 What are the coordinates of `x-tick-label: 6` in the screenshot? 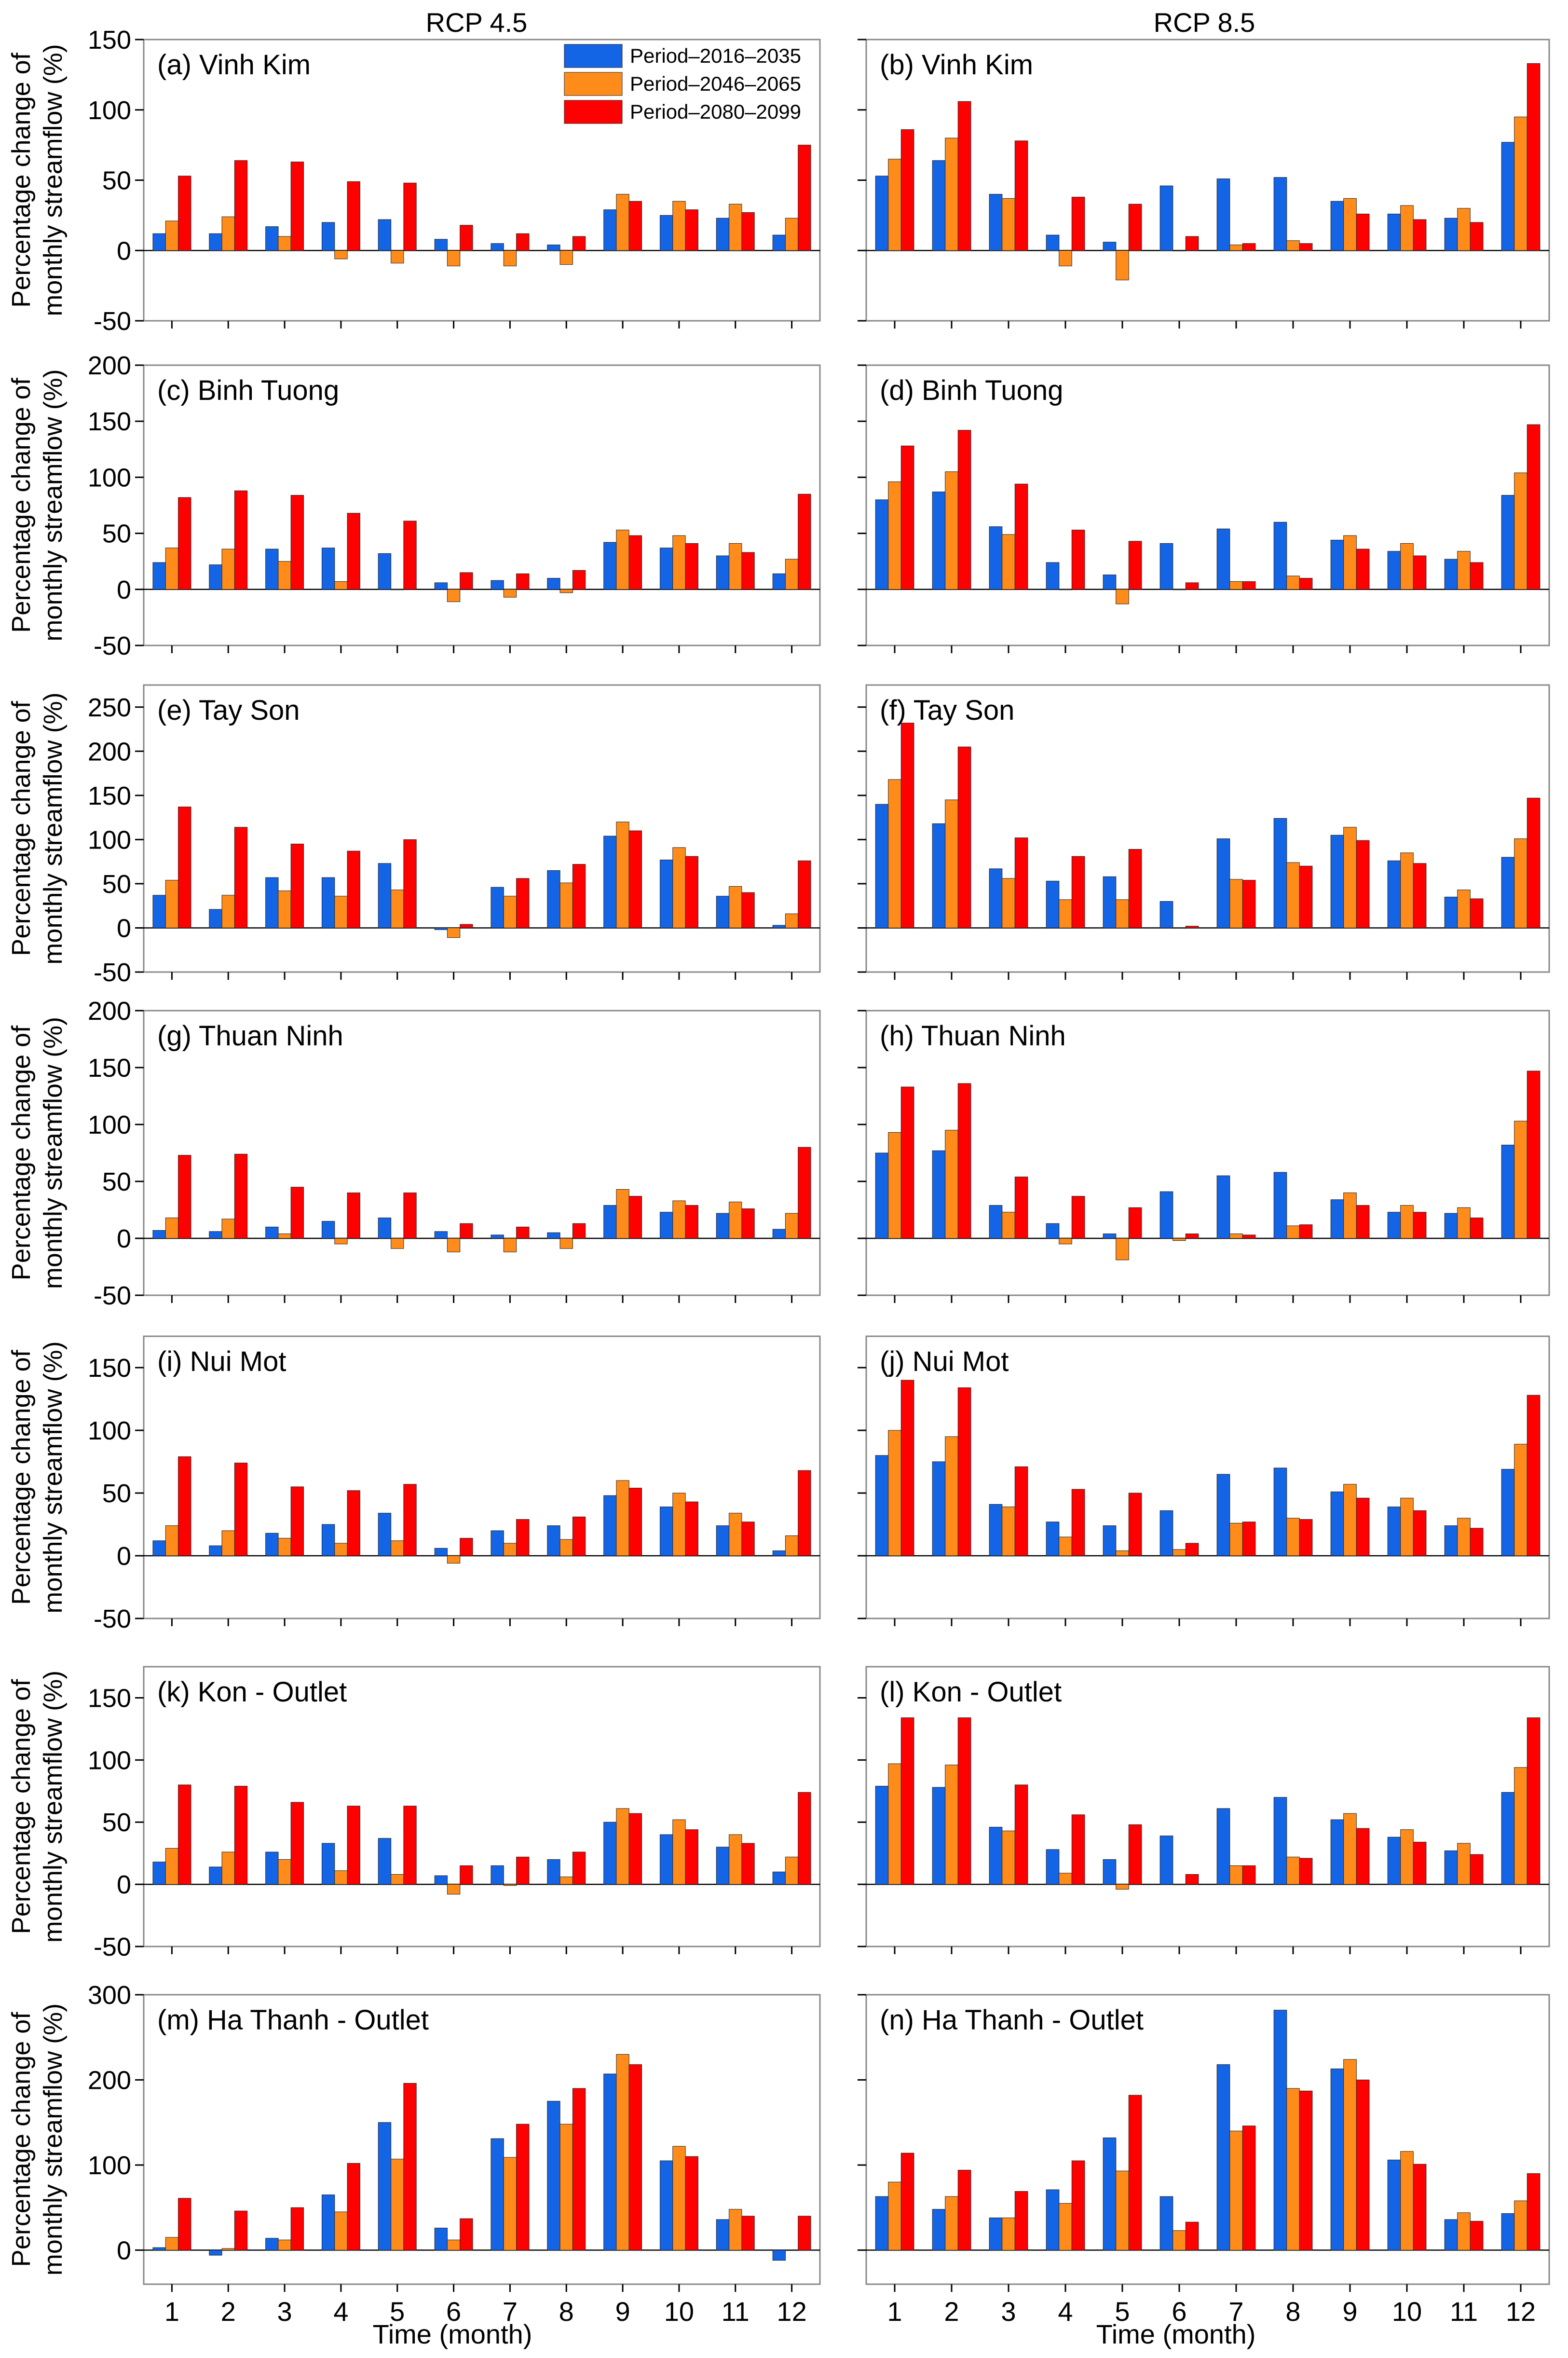 It's located at (454, 2311).